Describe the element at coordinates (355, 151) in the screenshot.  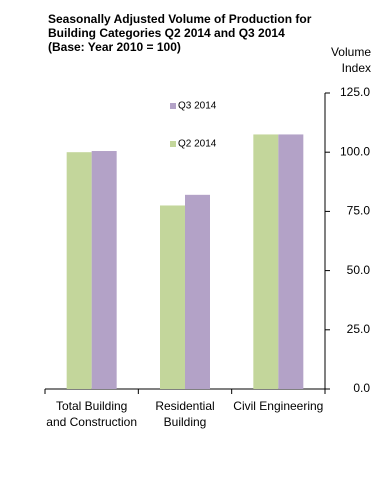
I see `y-tick-label: 100.0` at that location.